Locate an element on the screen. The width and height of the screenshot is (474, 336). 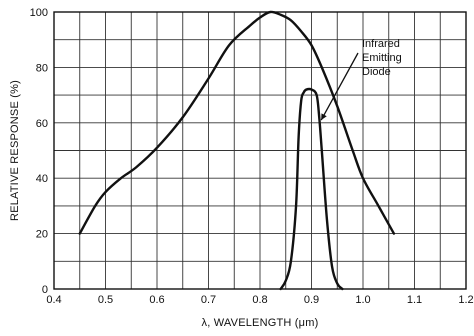
x-axis-ticks: 0.4 0.5 0.6 0.7 0.8 0.9 1.0 1.1 1.2 is located at coordinates (259, 300).